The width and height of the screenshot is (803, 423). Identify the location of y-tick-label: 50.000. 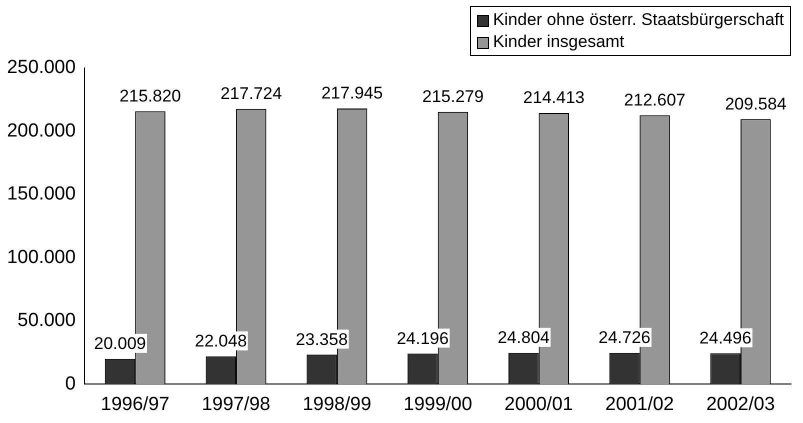
(47, 321).